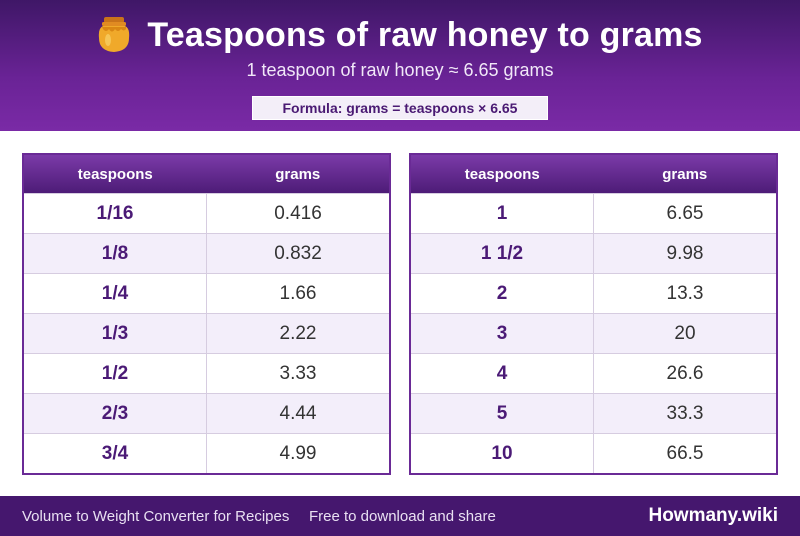 This screenshot has height=536, width=800. I want to click on brand-logo-text: Howmany.wiki, so click(713, 515).